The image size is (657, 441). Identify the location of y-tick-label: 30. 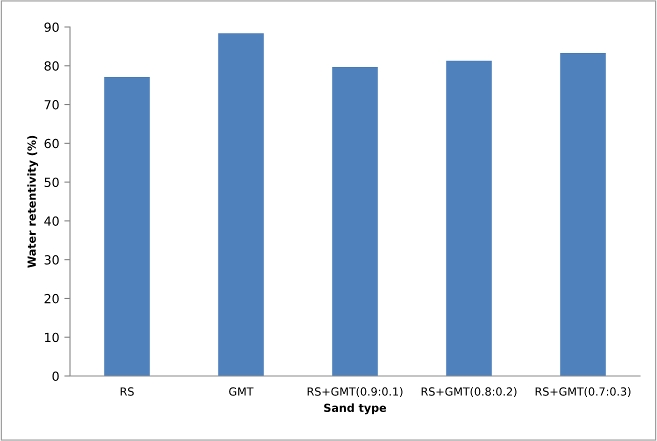
(51, 260).